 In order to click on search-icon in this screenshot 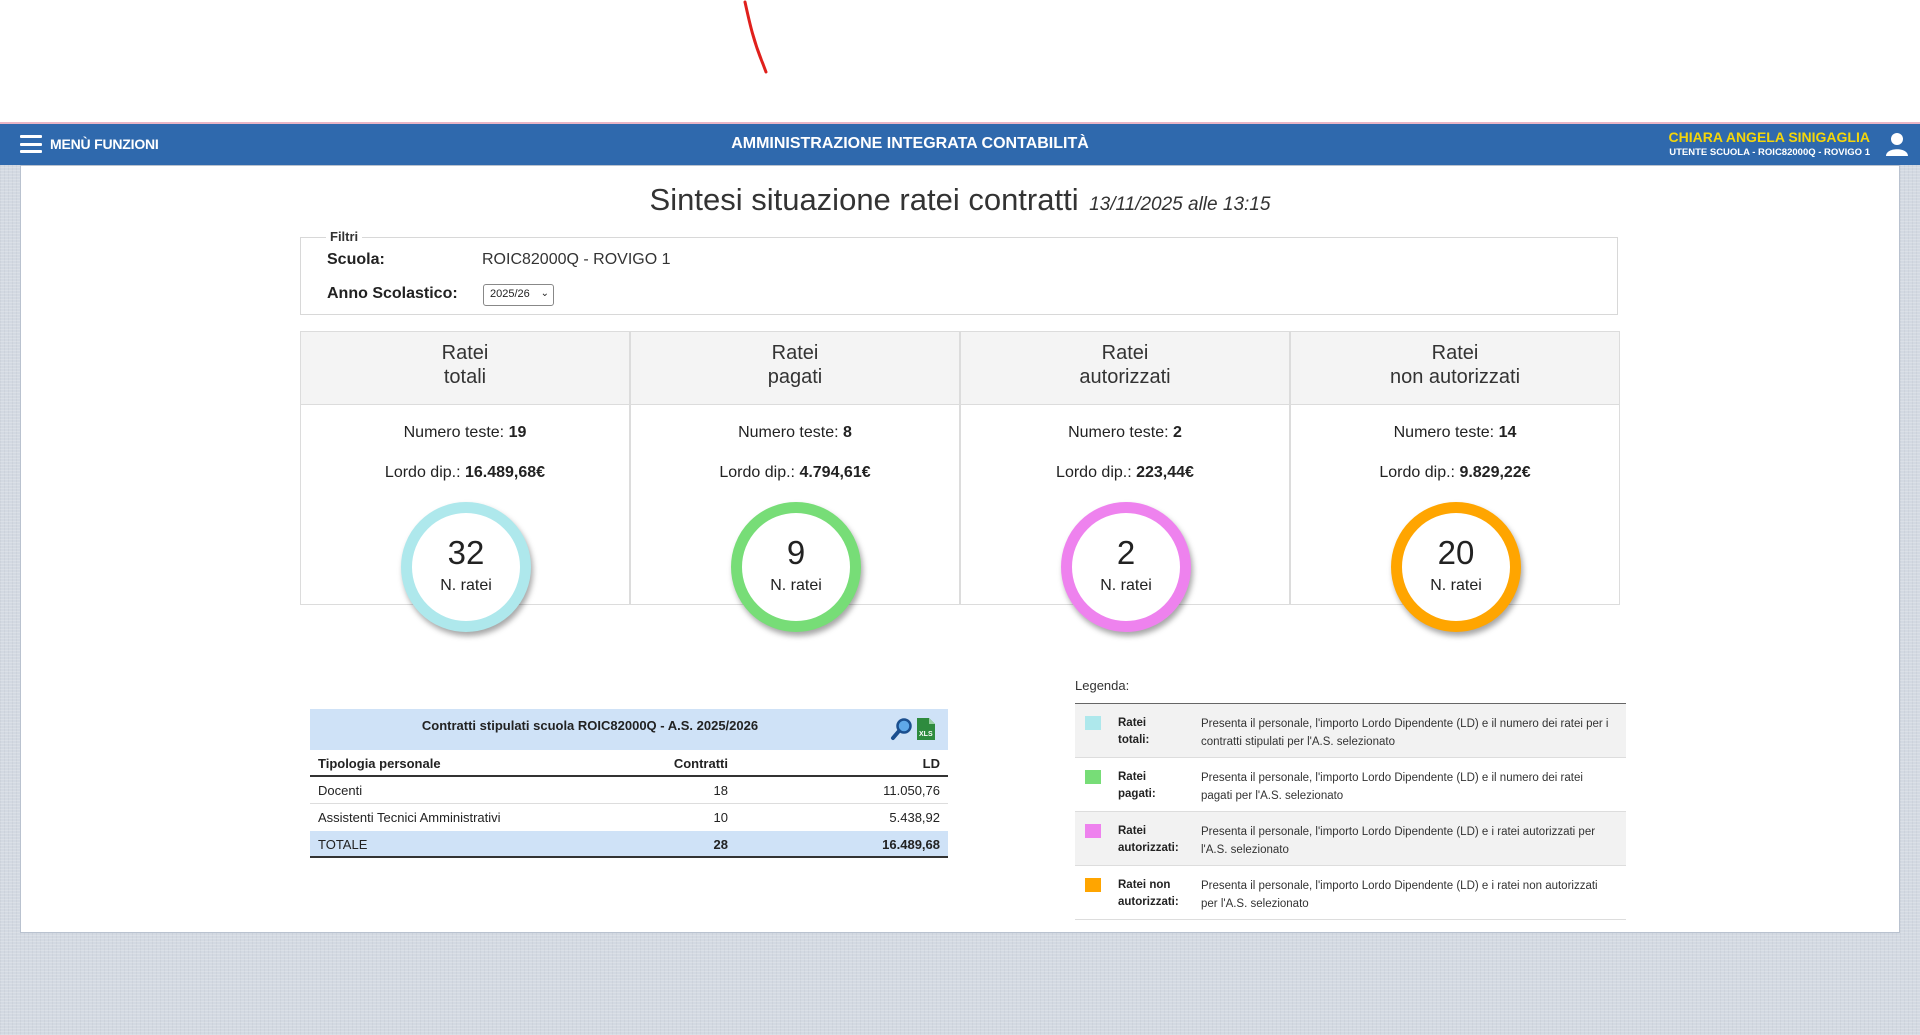, I will do `click(902, 729)`.